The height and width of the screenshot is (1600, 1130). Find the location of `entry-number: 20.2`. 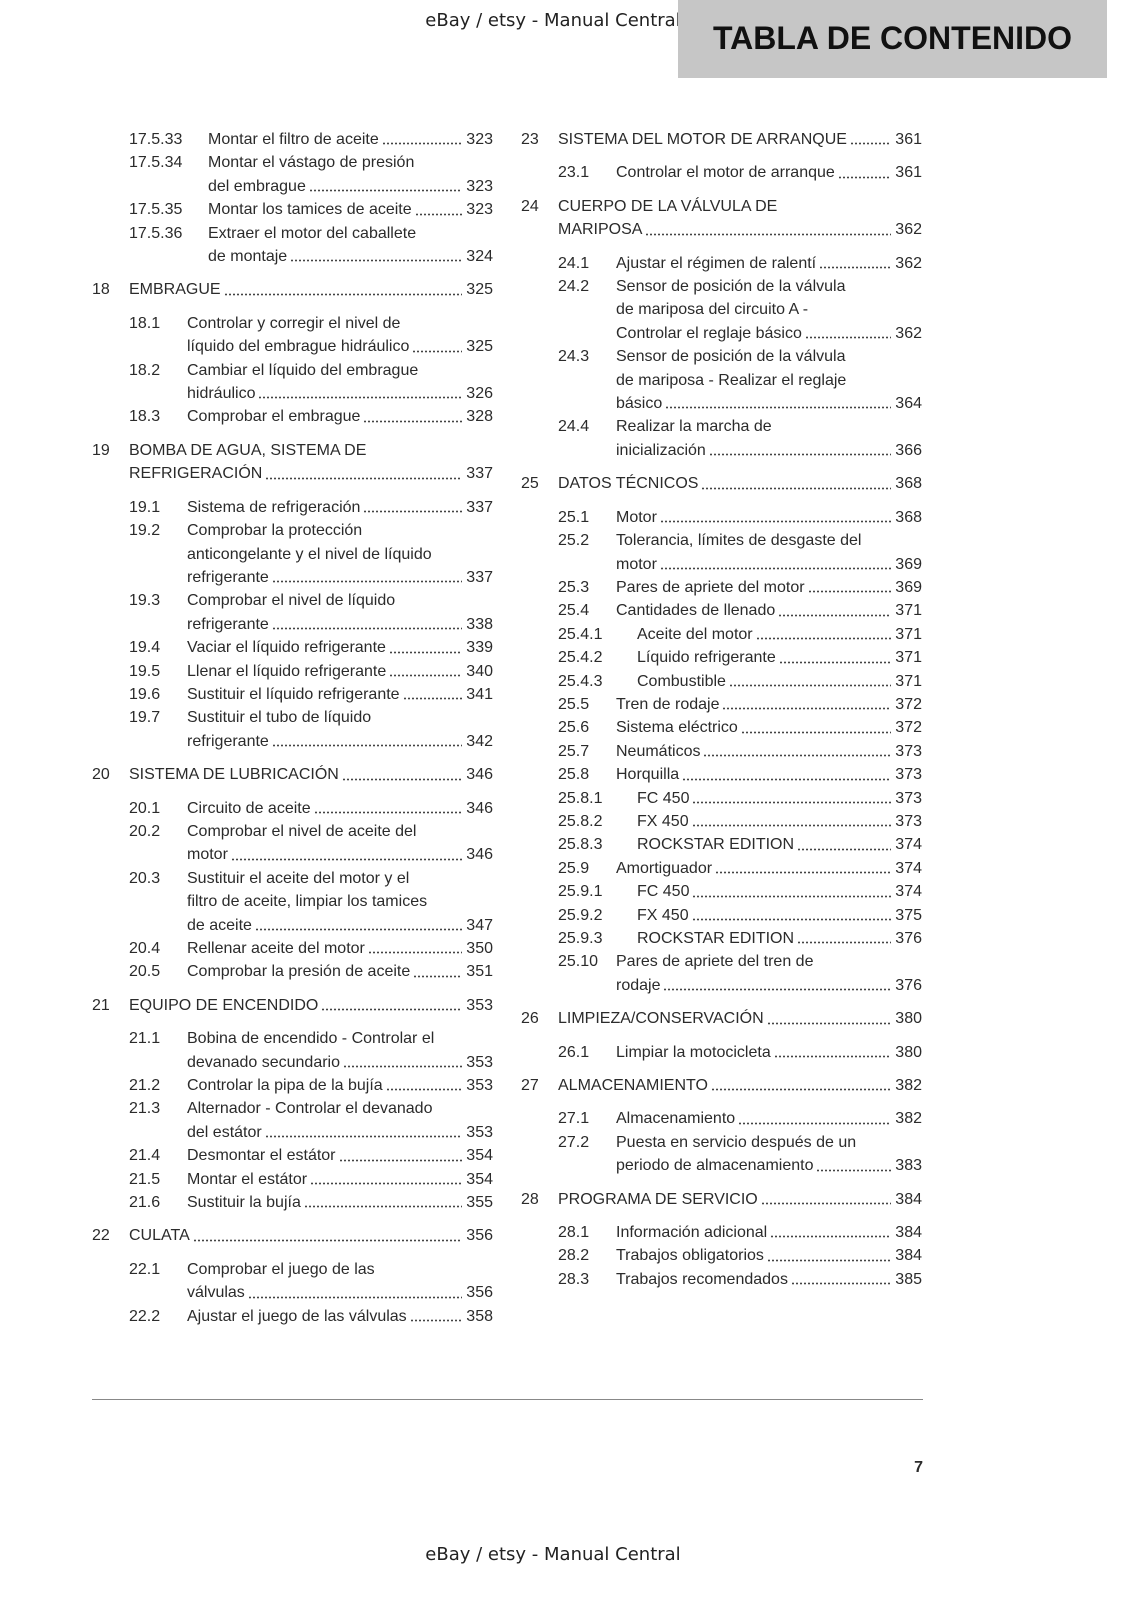

entry-number: 20.2 is located at coordinates (145, 831).